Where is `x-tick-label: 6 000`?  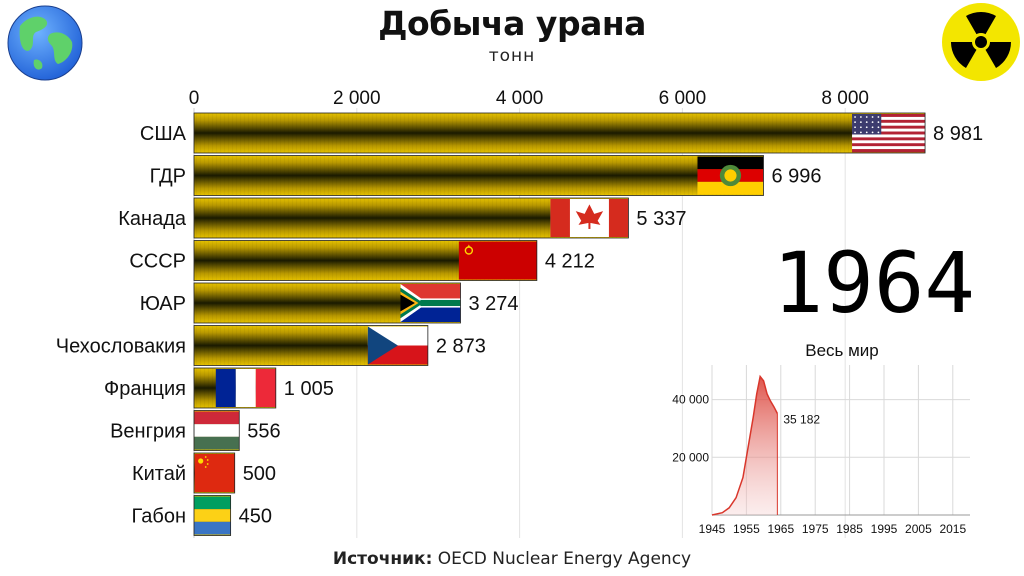 x-tick-label: 6 000 is located at coordinates (683, 98).